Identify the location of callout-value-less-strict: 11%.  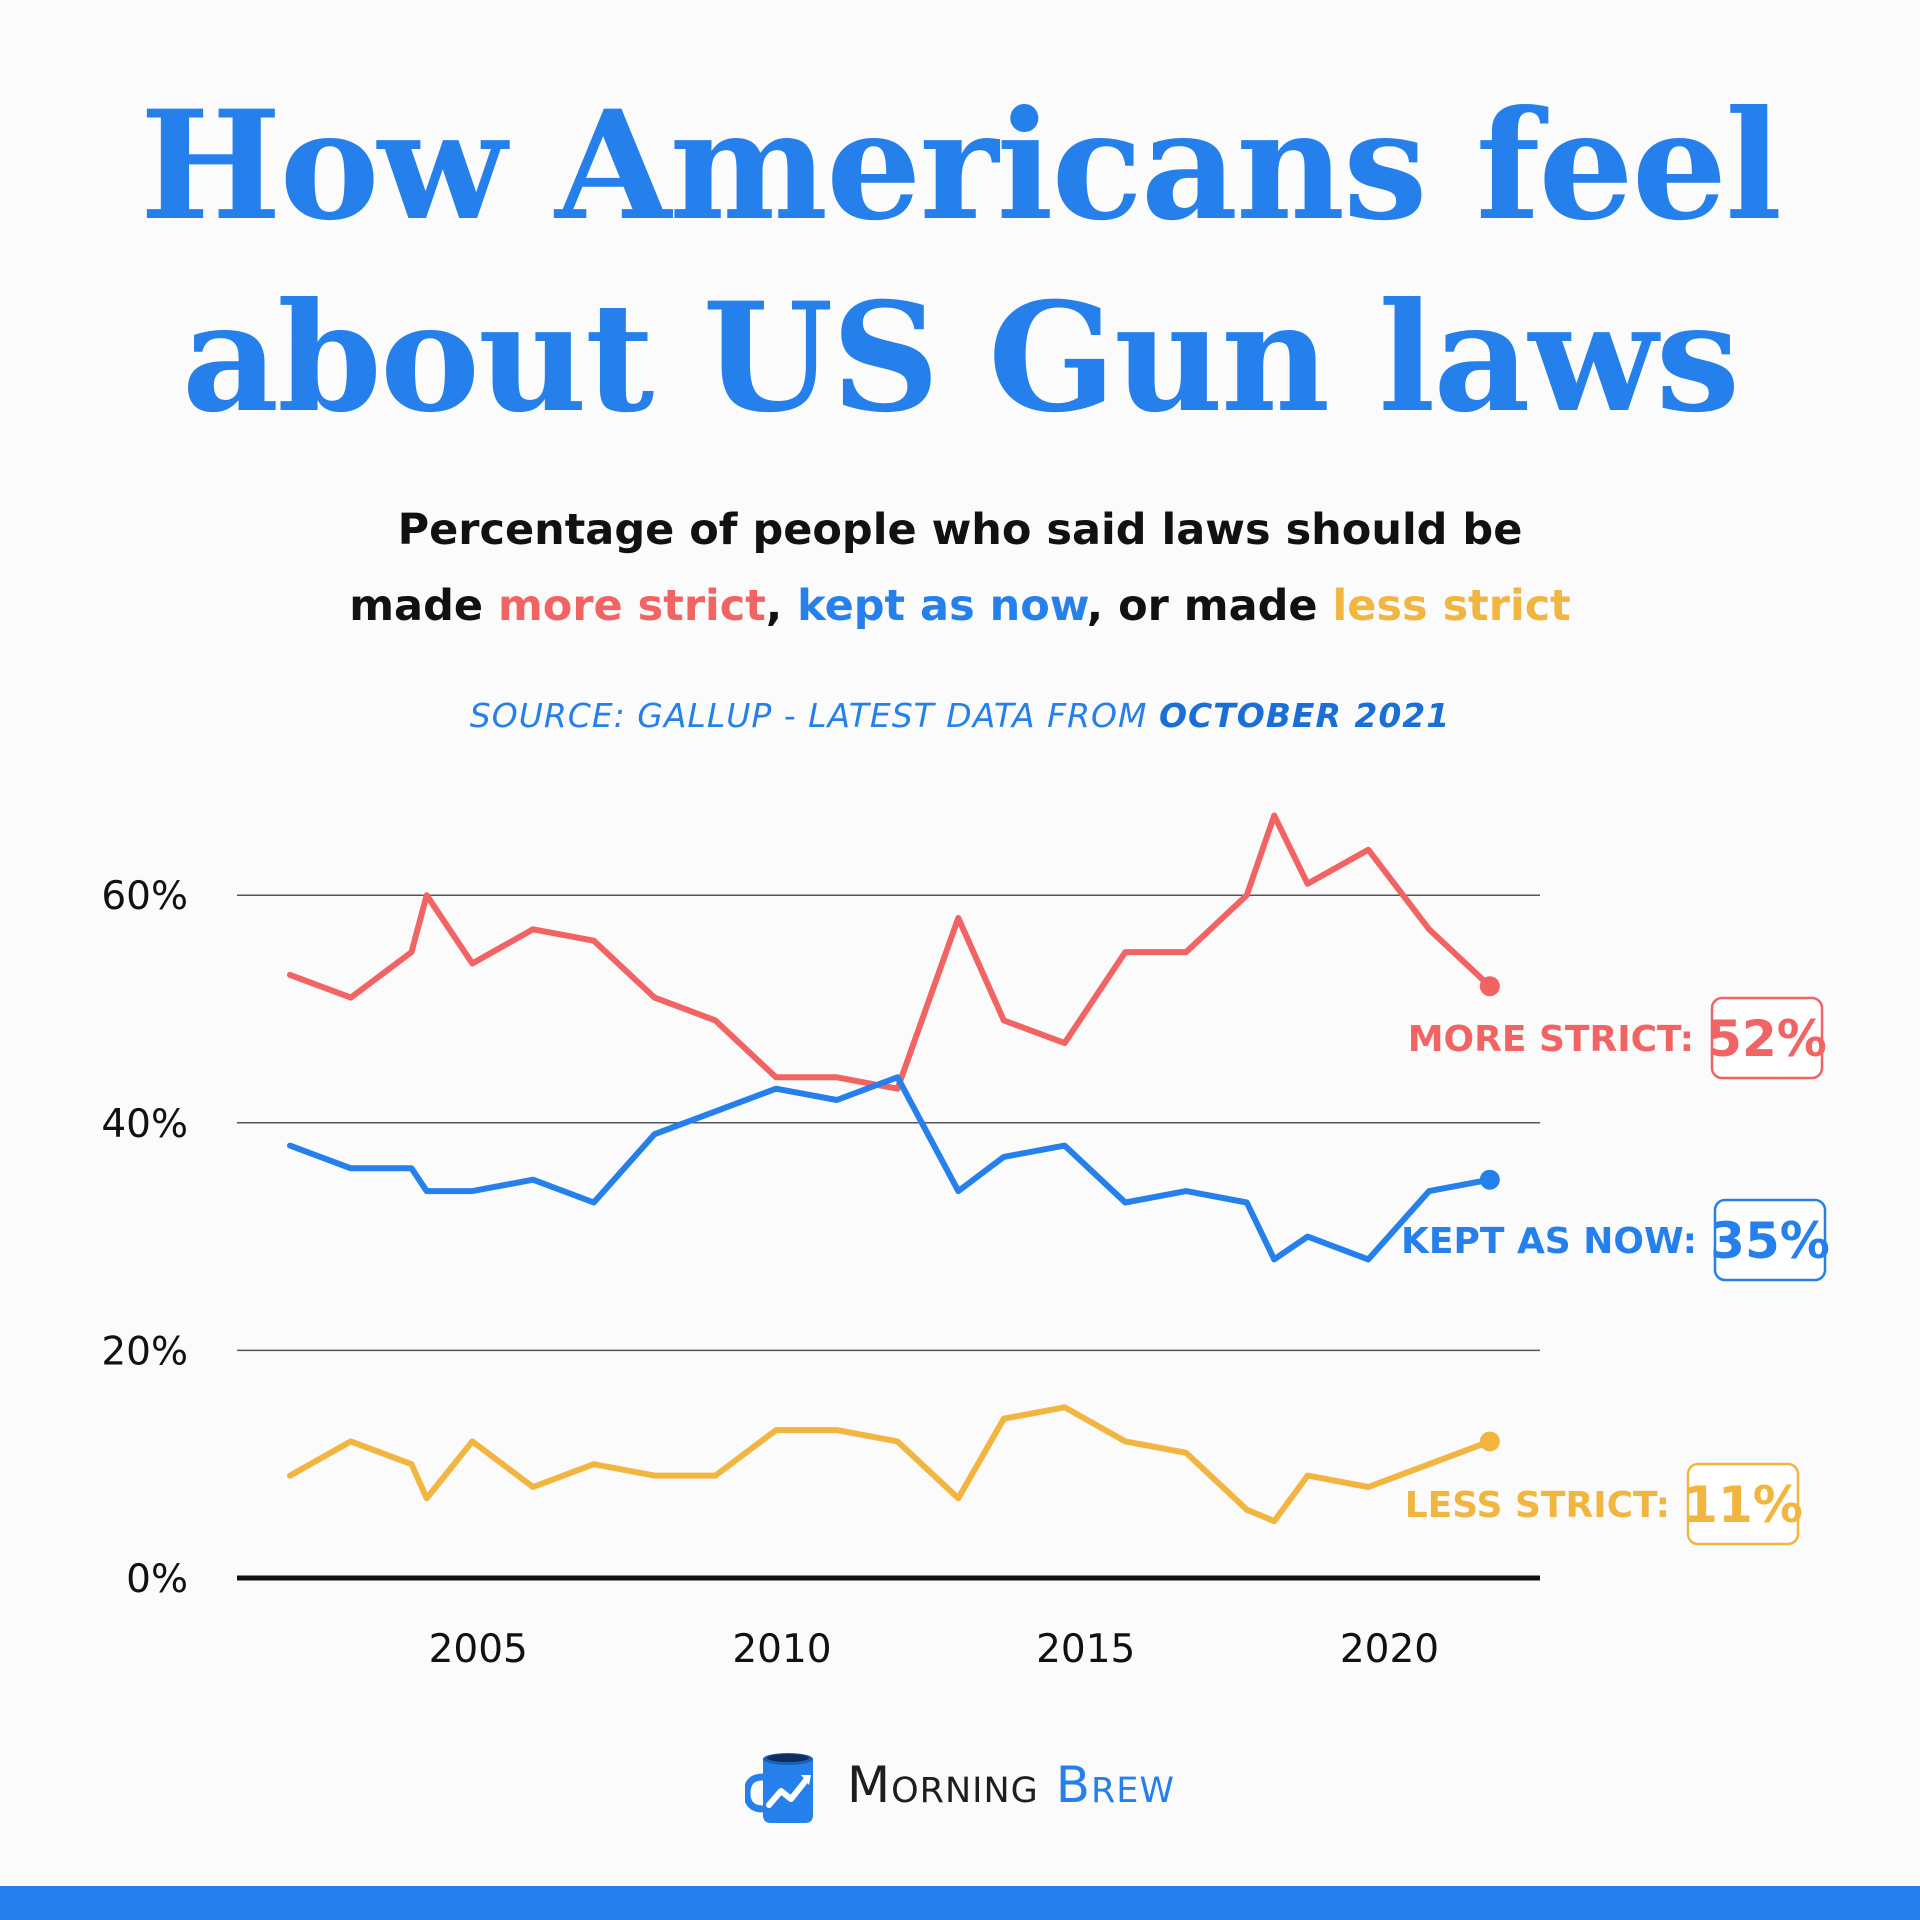
(1743, 1505).